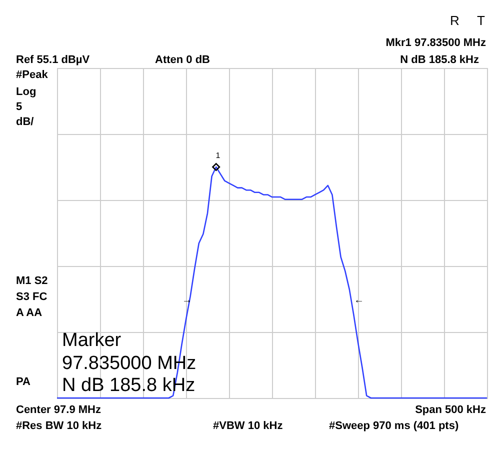 The height and width of the screenshot is (452, 489). What do you see at coordinates (29, 313) in the screenshot?
I see `text: A AA` at bounding box center [29, 313].